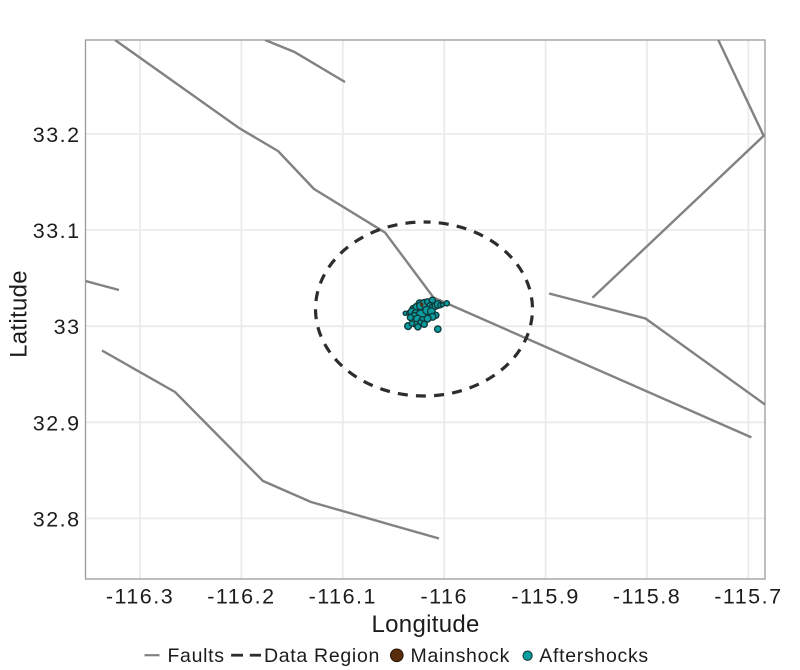 The height and width of the screenshot is (670, 800). Describe the element at coordinates (322, 656) in the screenshot. I see `svg-text: Data Region` at that location.